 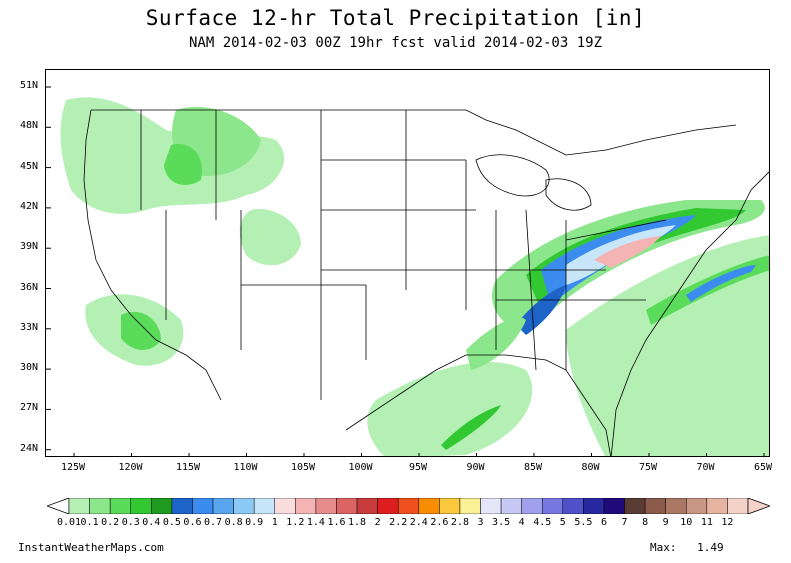 I want to click on latitude-label: 39N, so click(x=28, y=247).